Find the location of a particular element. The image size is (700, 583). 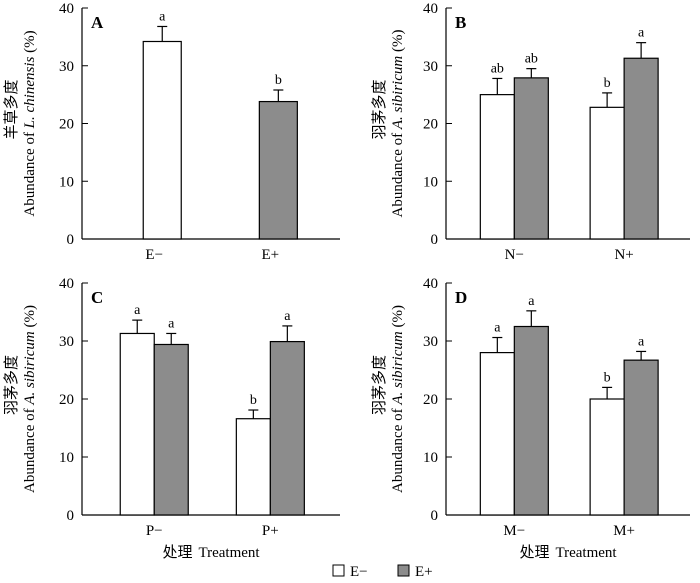

category-label: P+ is located at coordinates (270, 531).